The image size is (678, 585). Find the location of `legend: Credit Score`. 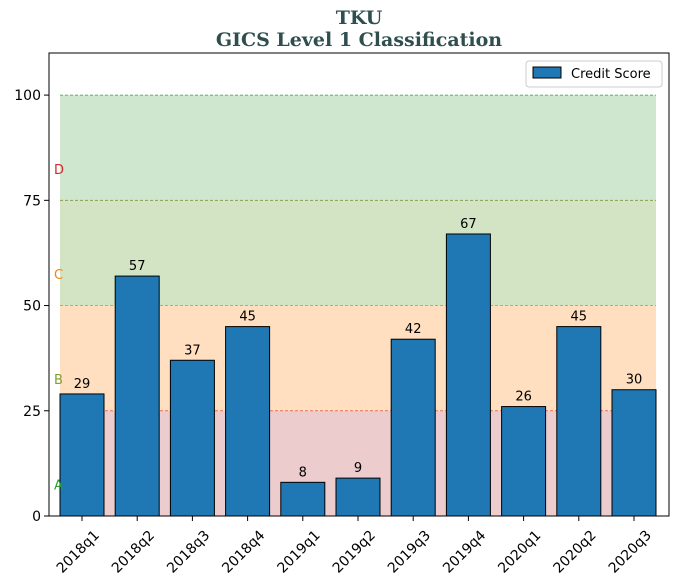

legend: Credit Score is located at coordinates (594, 74).